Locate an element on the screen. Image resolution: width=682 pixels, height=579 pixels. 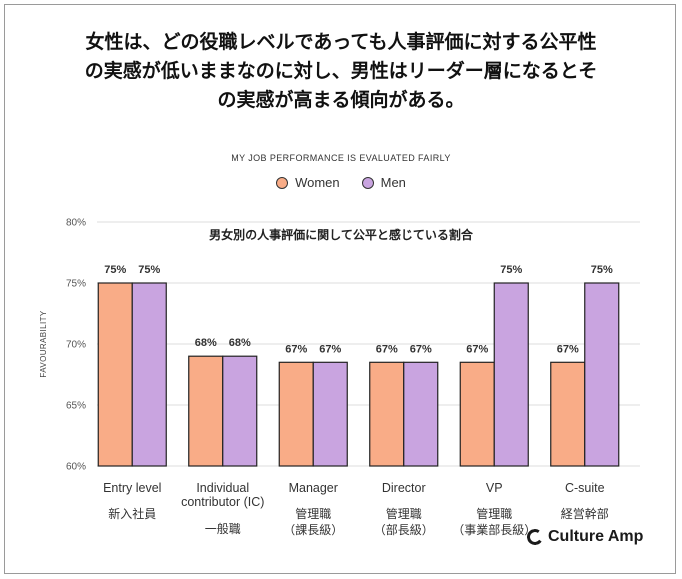
culture-amp-logo-icon is located at coordinates (535, 537).